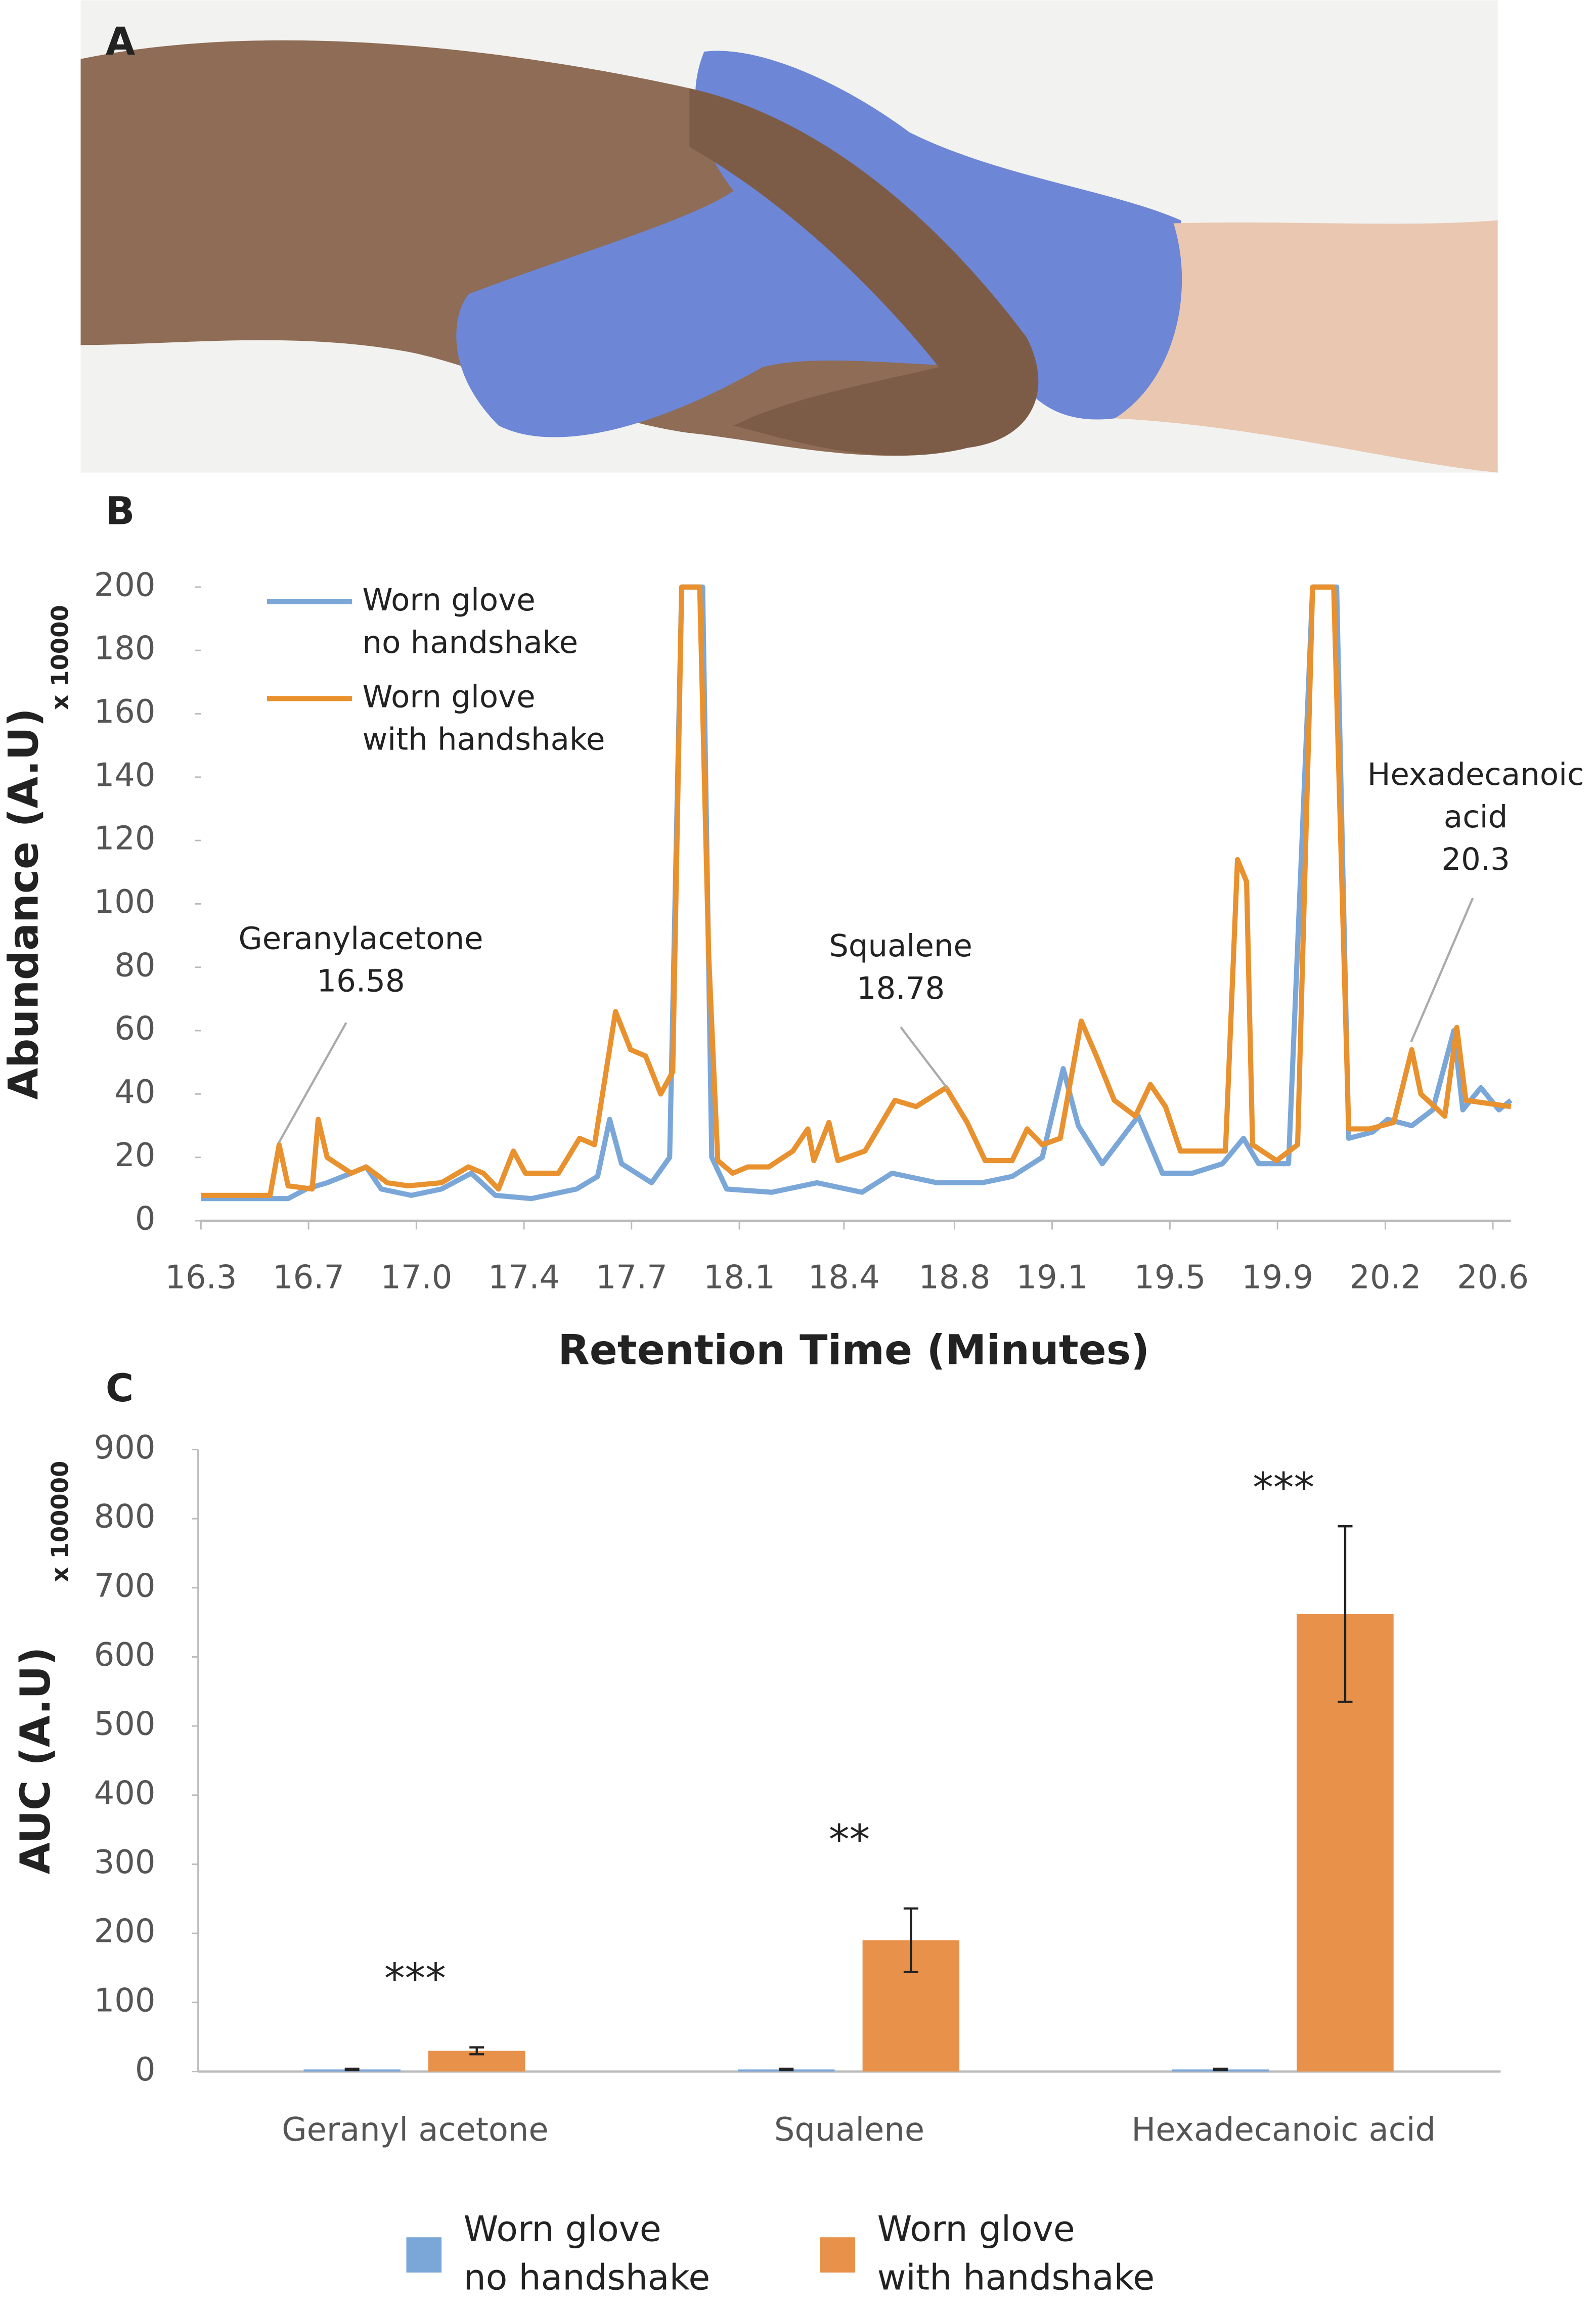 This screenshot has height=2308, width=1596. What do you see at coordinates (739, 1278) in the screenshot?
I see `x-tick-label: 18.1` at bounding box center [739, 1278].